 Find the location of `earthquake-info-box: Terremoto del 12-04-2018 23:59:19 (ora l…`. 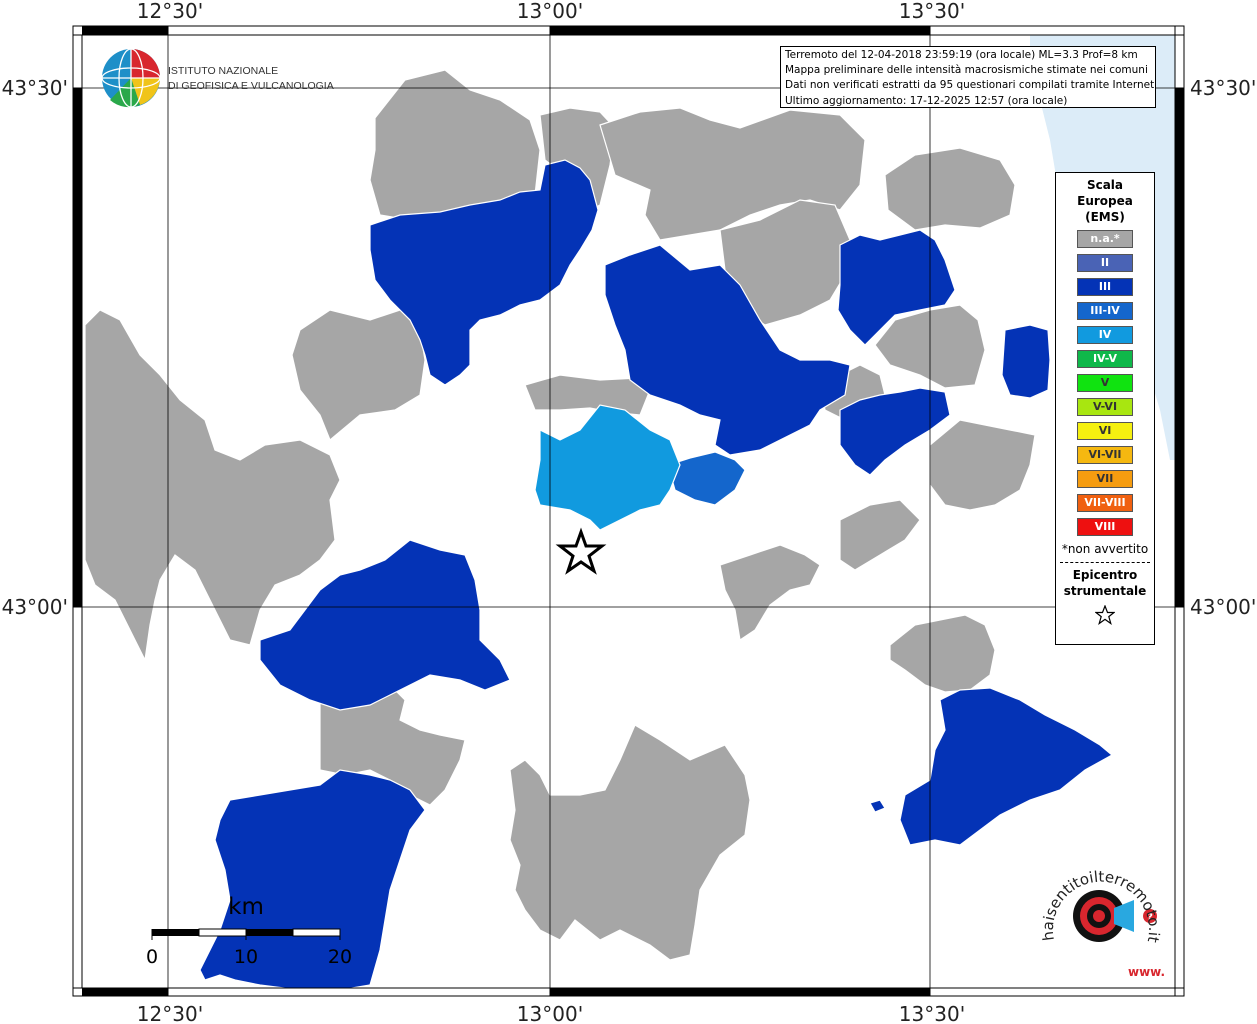

earthquake-info-box: Terremoto del 12-04-2018 23:59:19 (ora l… is located at coordinates (968, 77).